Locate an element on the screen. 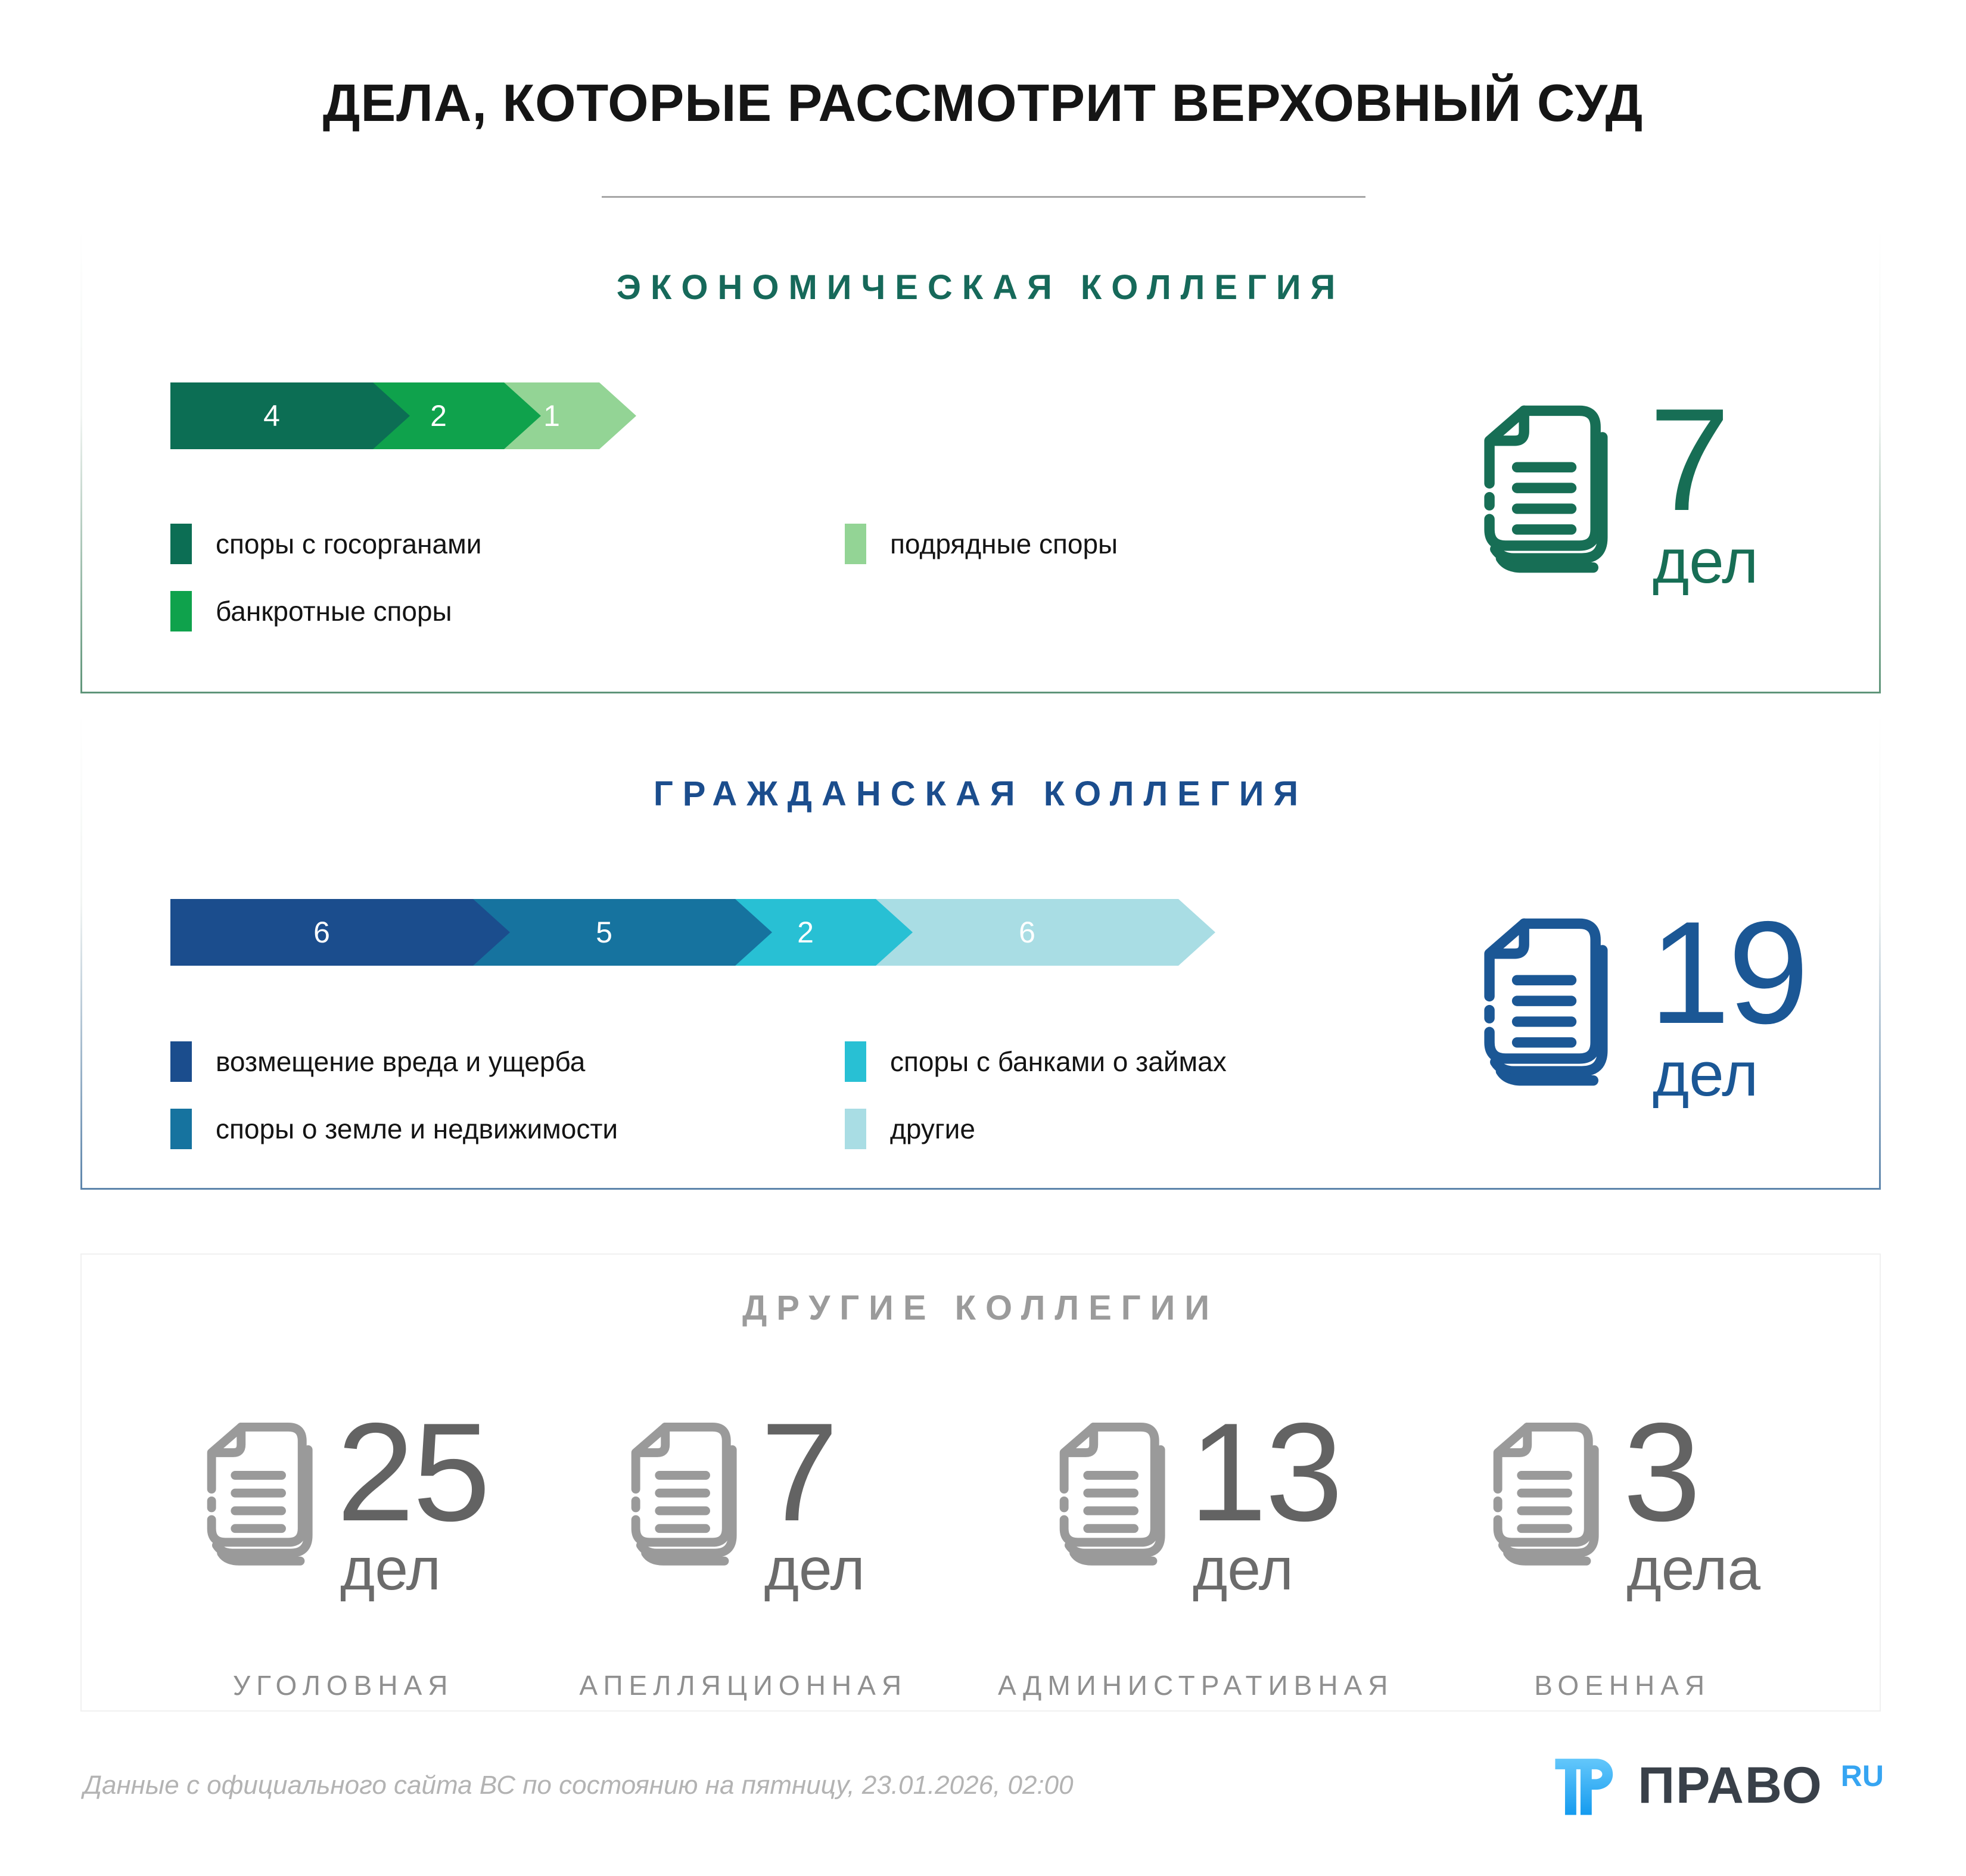 This screenshot has height=1876, width=1966. collegium-count: 25 дел is located at coordinates (413, 1498).